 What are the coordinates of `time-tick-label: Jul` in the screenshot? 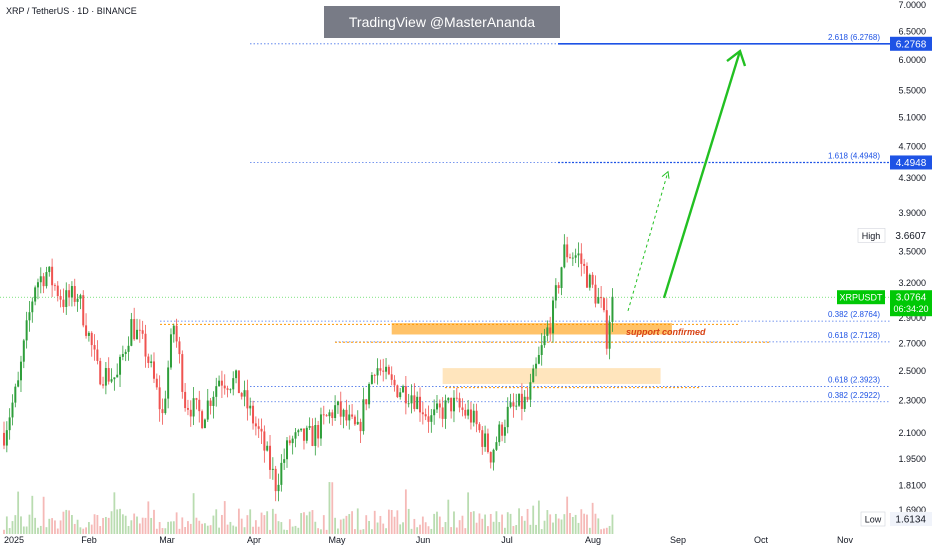 It's located at (507, 540).